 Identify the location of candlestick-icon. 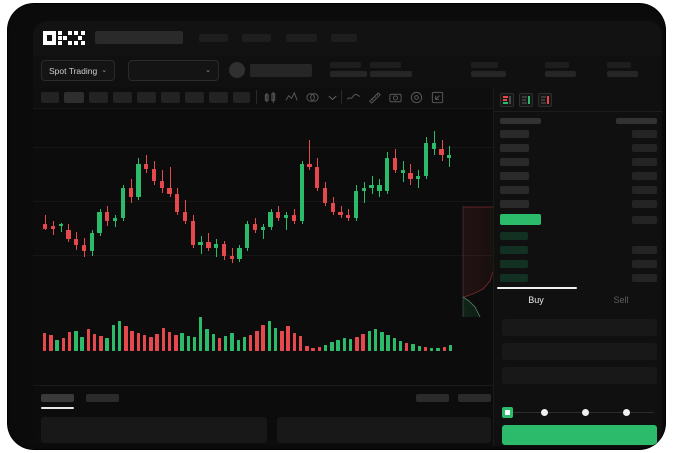
(270, 97).